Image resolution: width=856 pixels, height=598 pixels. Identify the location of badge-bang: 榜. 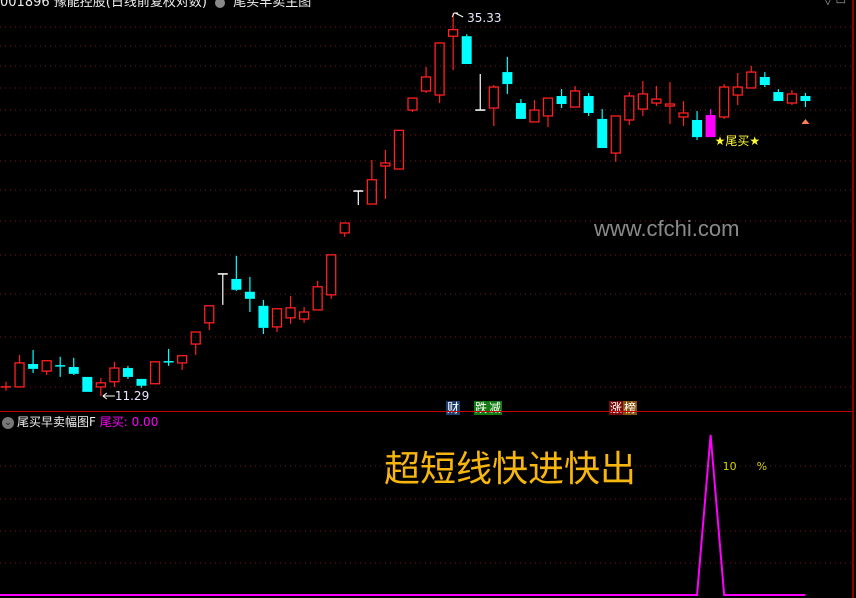
(630, 408).